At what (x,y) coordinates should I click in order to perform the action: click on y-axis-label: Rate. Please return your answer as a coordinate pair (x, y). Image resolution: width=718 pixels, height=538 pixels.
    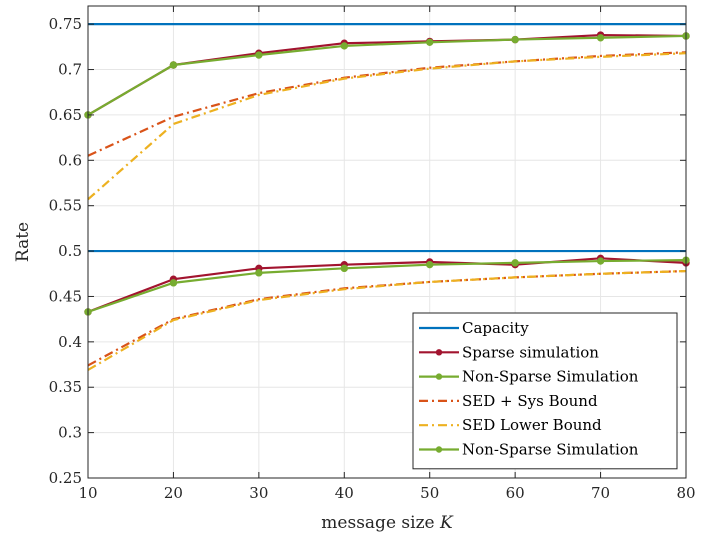
    Looking at the image, I should click on (23, 242).